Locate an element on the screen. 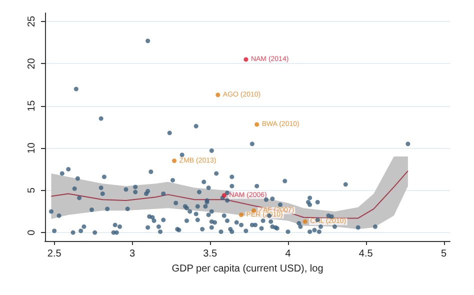  x-tick-label: 4 is located at coordinates (288, 254).